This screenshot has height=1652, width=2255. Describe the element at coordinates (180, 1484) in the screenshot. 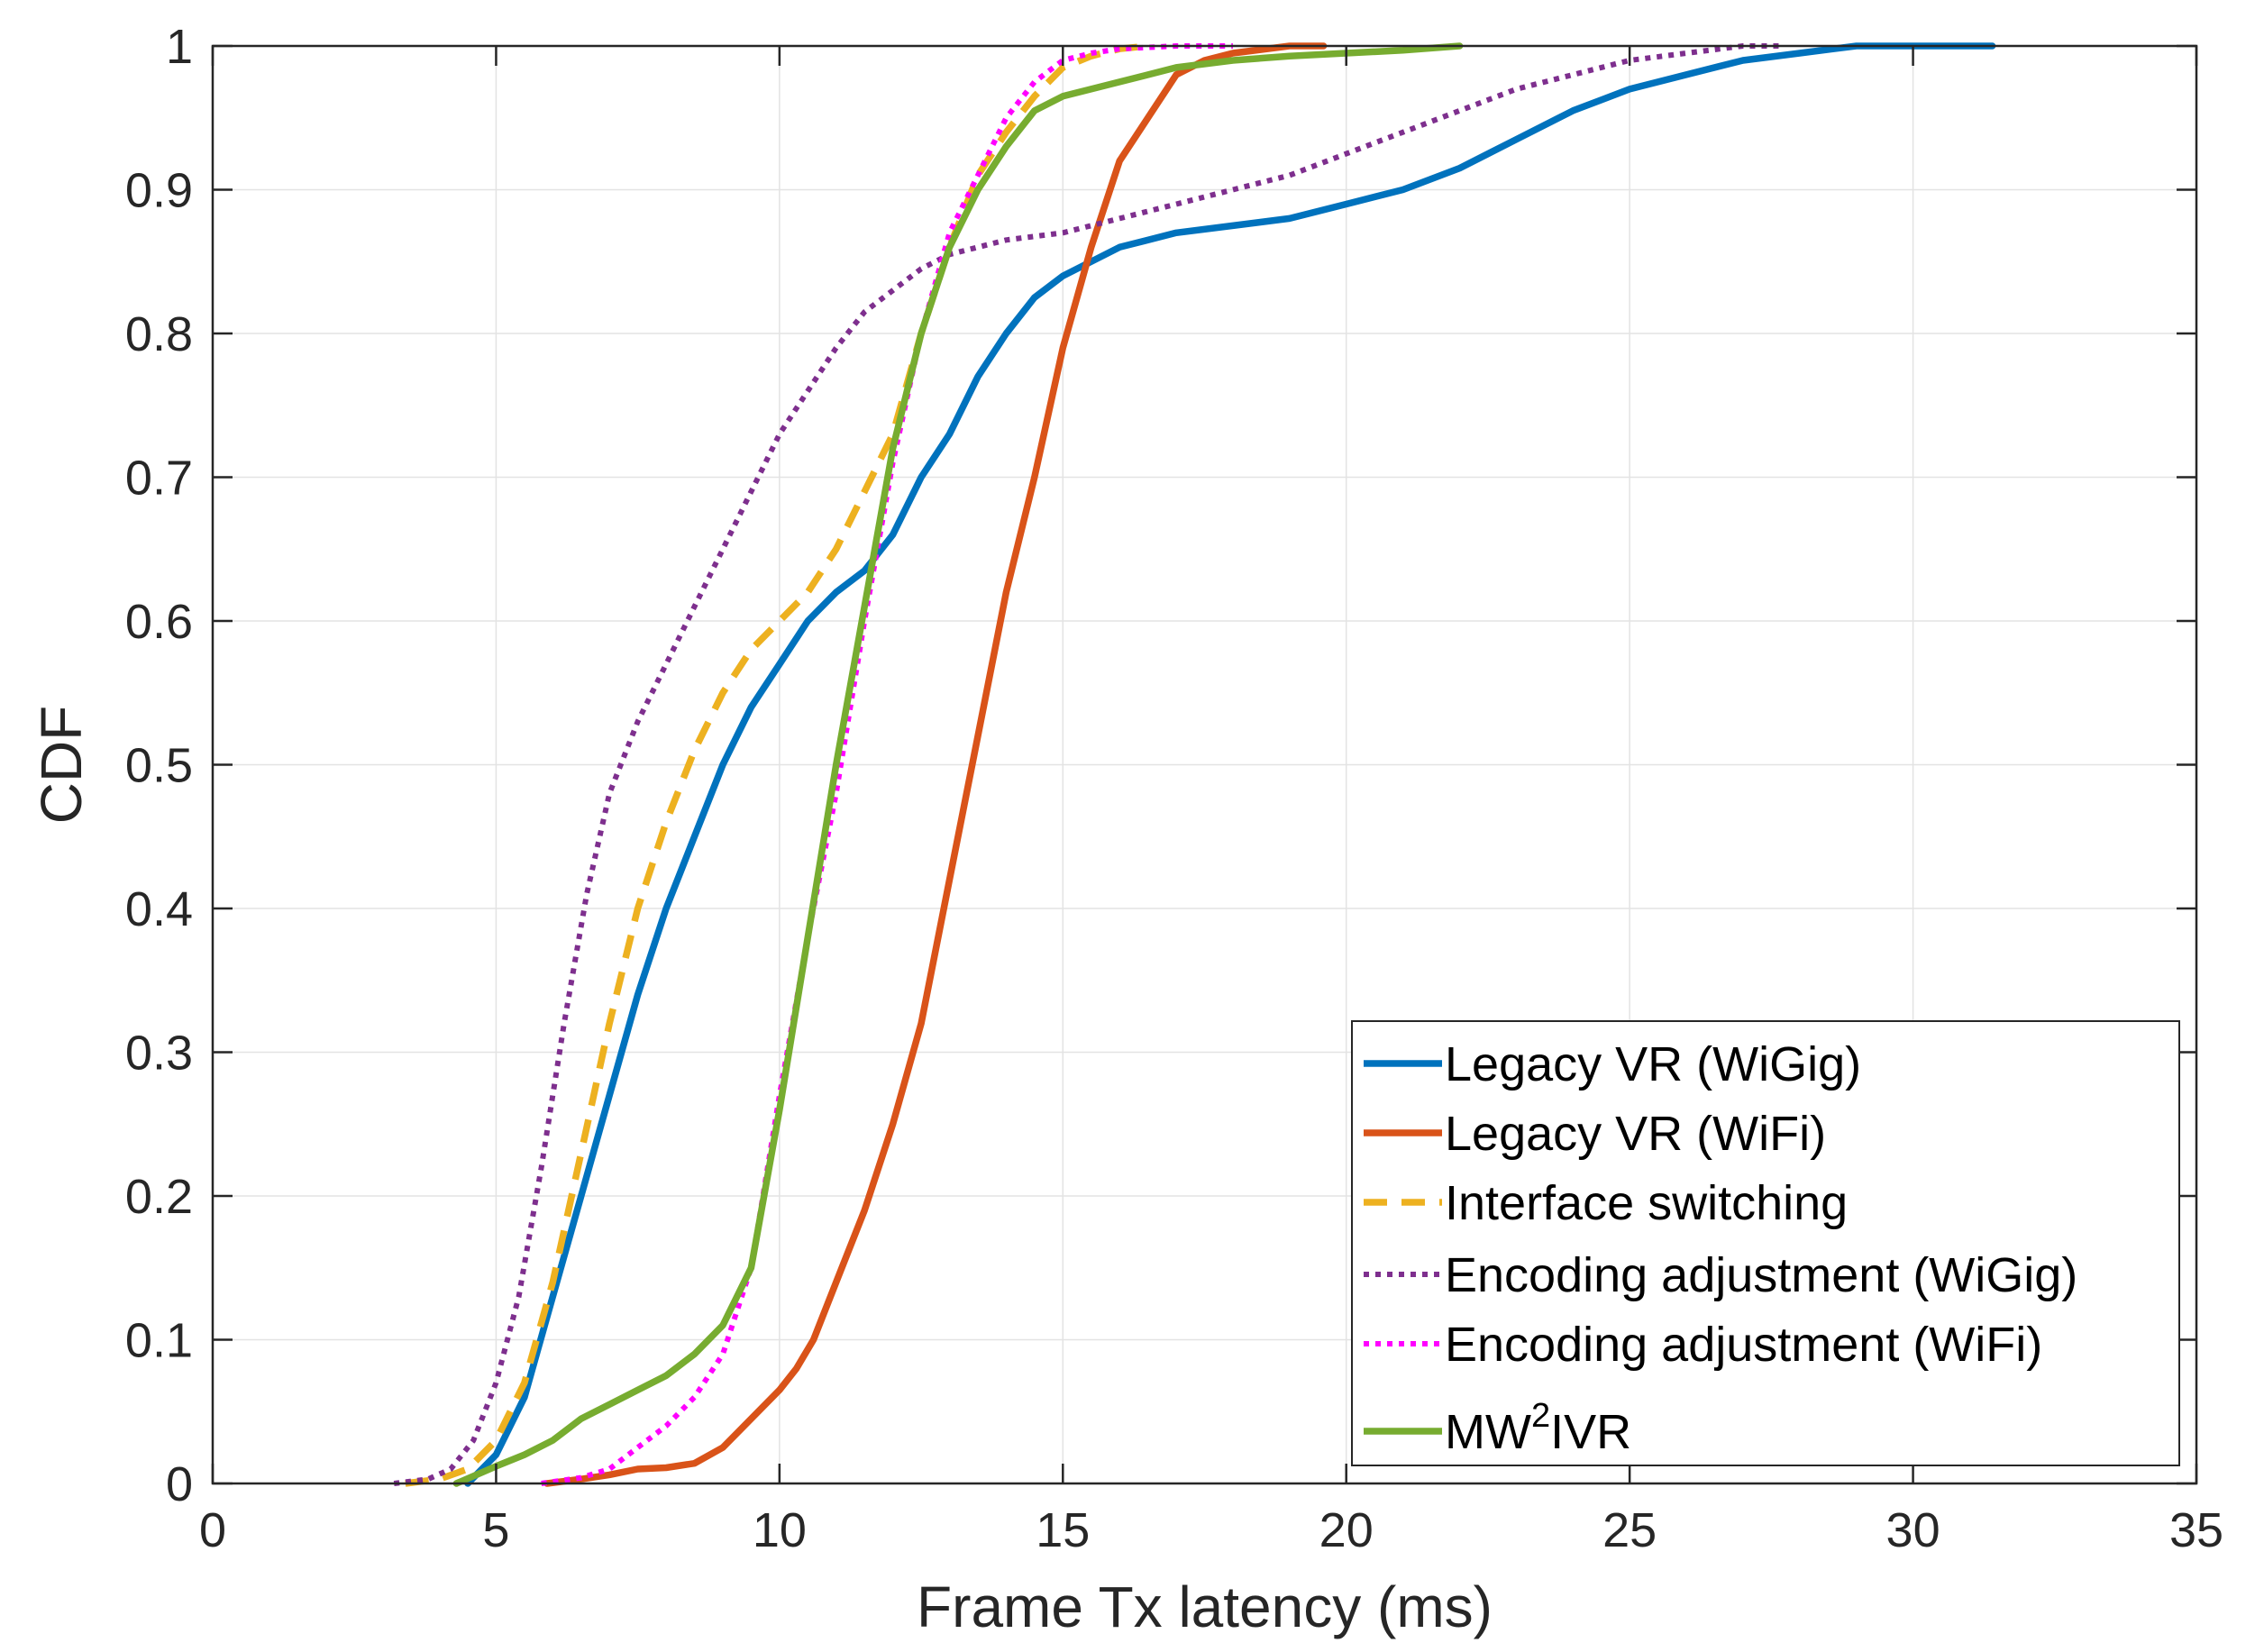

I see `y-tick-label: 0` at that location.